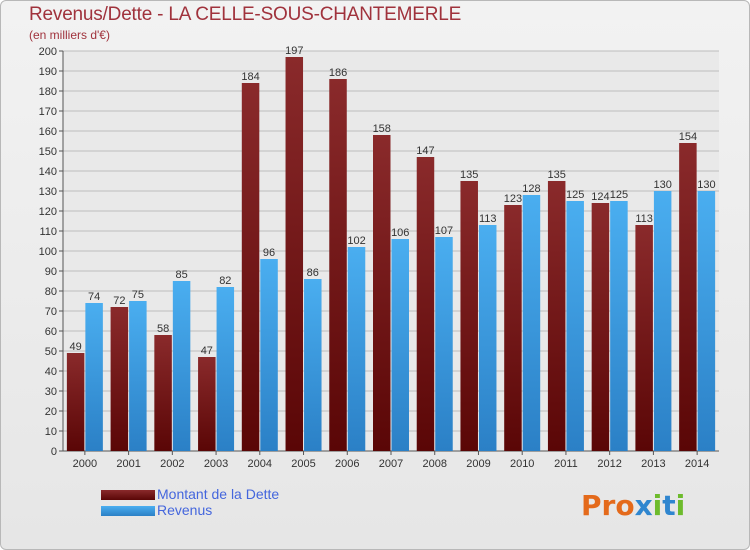 The width and height of the screenshot is (750, 550). What do you see at coordinates (185, 510) in the screenshot?
I see `legend-label-revenus: Revenus` at bounding box center [185, 510].